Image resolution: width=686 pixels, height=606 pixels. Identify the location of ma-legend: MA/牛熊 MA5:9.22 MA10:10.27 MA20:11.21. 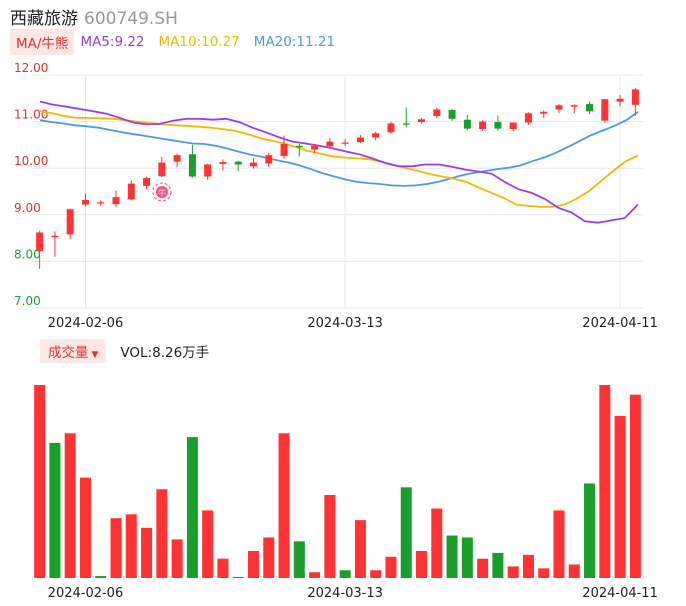
(179, 42).